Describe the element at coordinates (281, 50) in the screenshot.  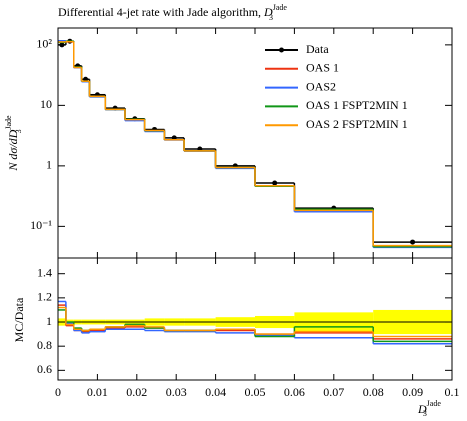
I see `legend-marker` at that location.